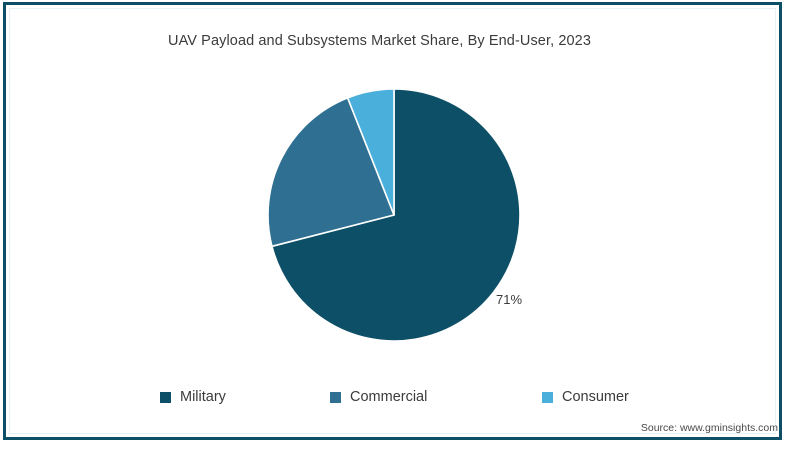 The width and height of the screenshot is (800, 450). Describe the element at coordinates (389, 397) in the screenshot. I see `legend-label-commercial: Commercial` at that location.